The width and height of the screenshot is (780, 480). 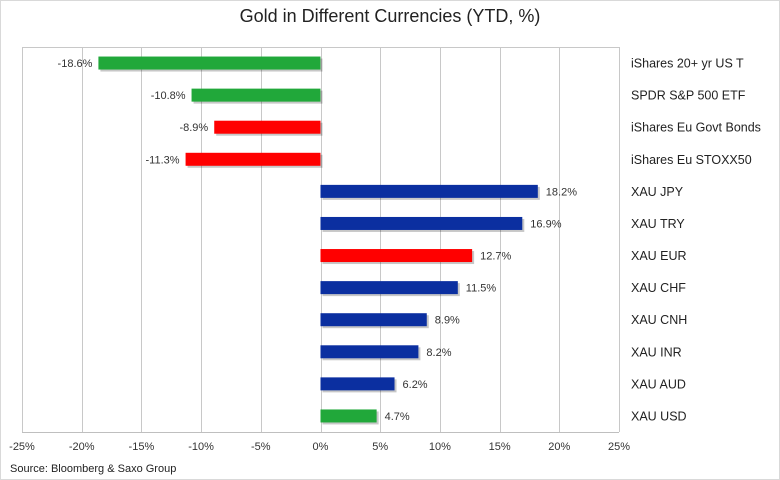 What do you see at coordinates (440, 447) in the screenshot?
I see `x-tick-label: 10%` at bounding box center [440, 447].